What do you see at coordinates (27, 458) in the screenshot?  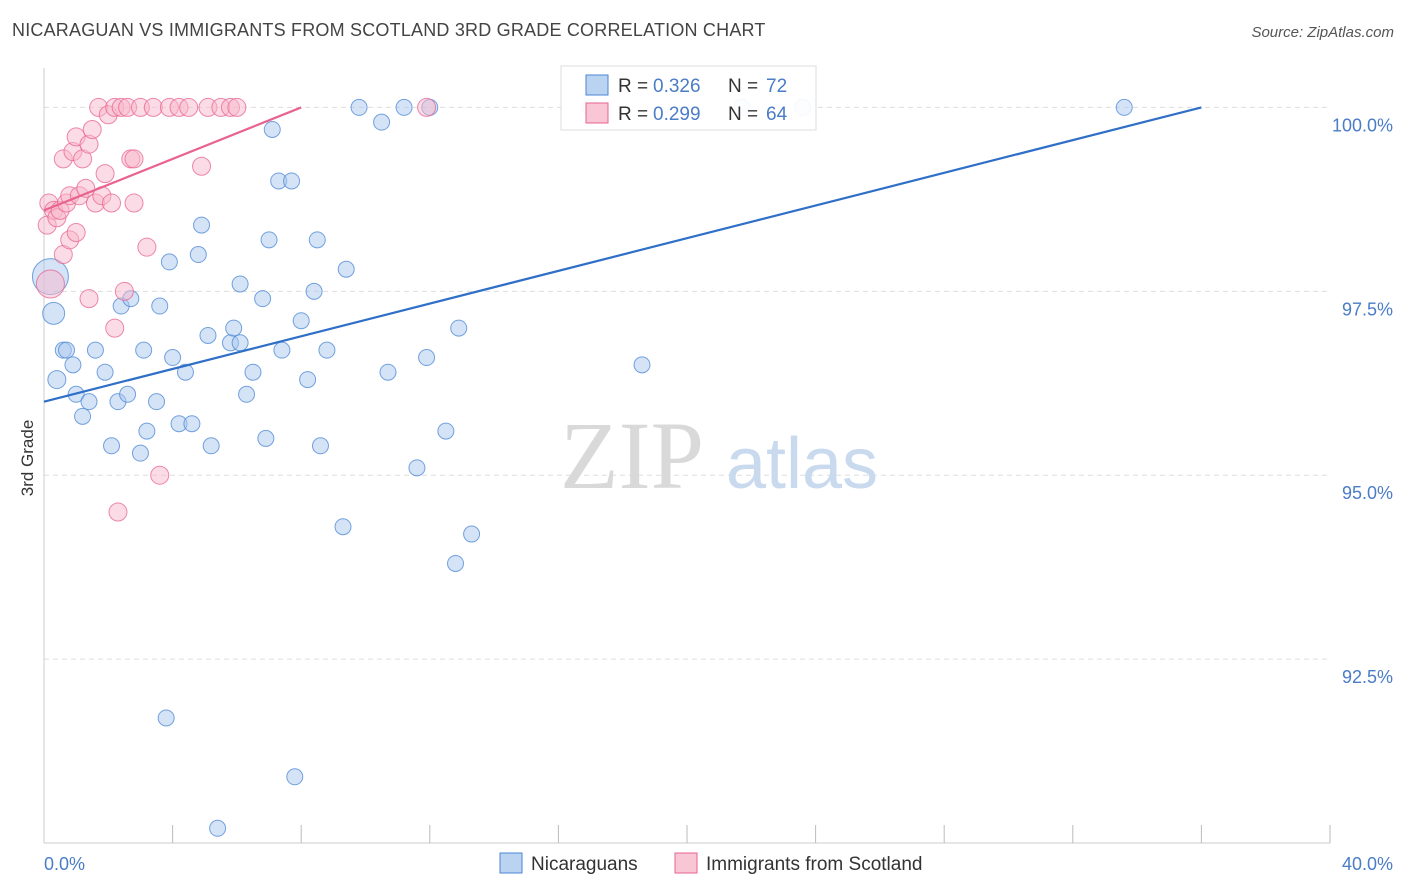 I see `y-axis-label: 3rd Grade` at bounding box center [27, 458].